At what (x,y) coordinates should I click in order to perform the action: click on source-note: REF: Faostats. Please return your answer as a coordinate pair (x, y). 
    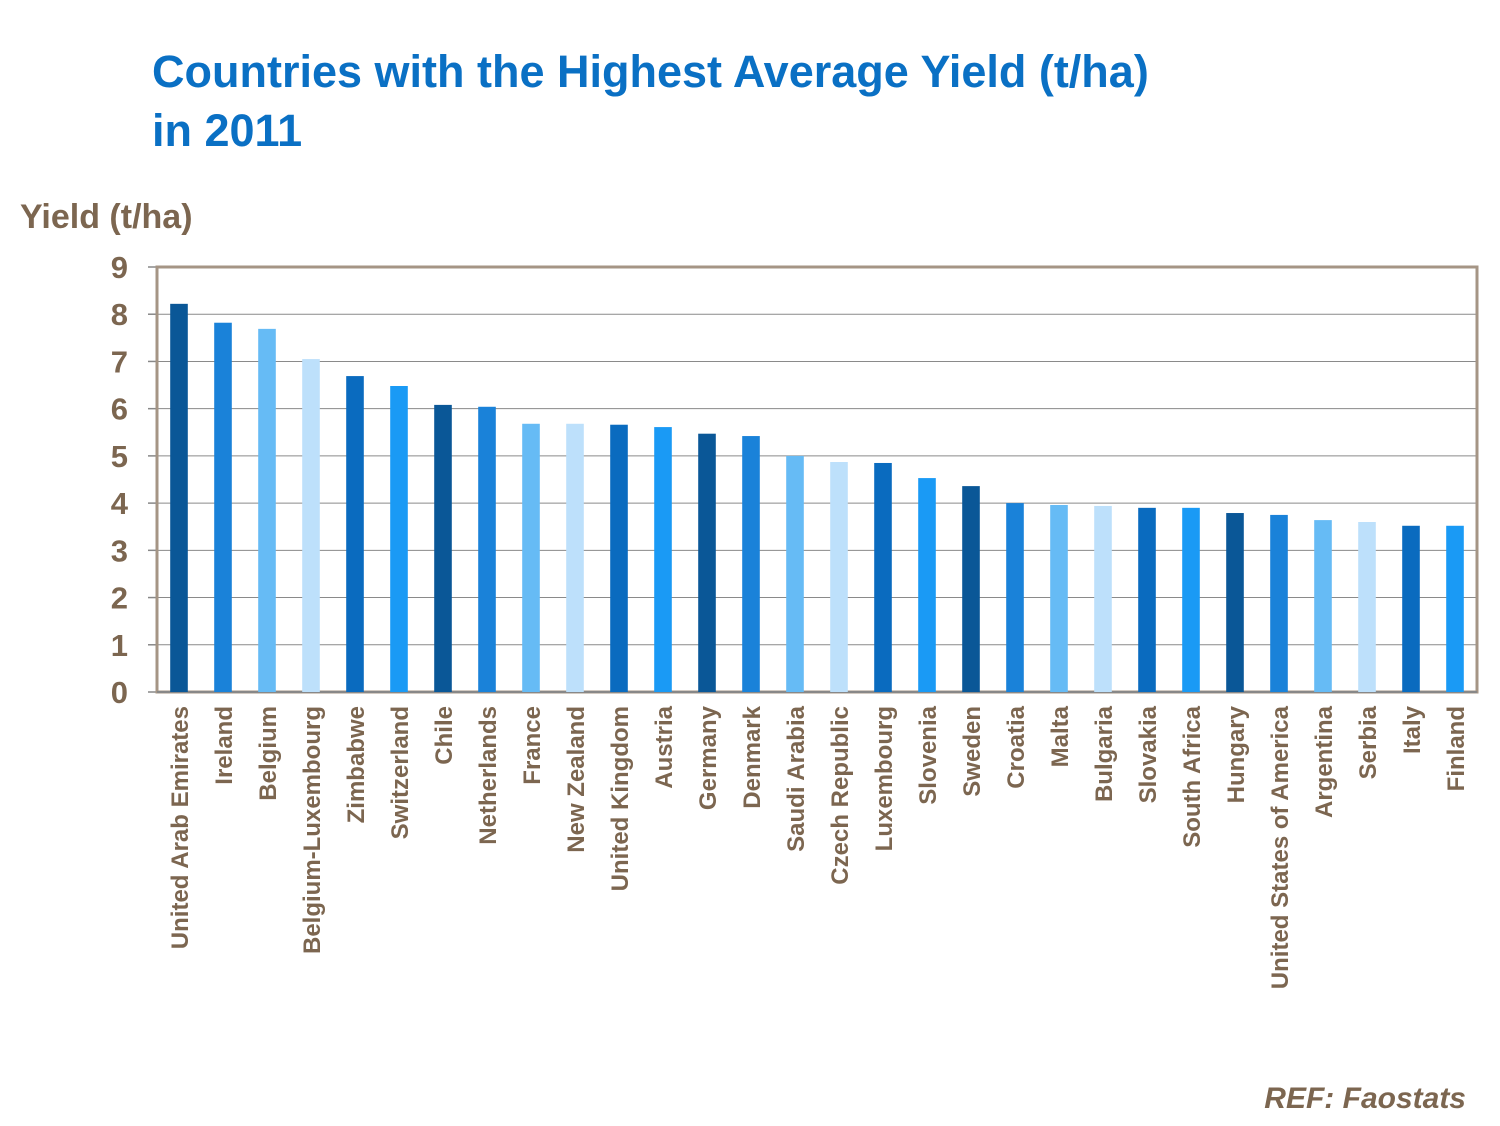
    Looking at the image, I should click on (1365, 1098).